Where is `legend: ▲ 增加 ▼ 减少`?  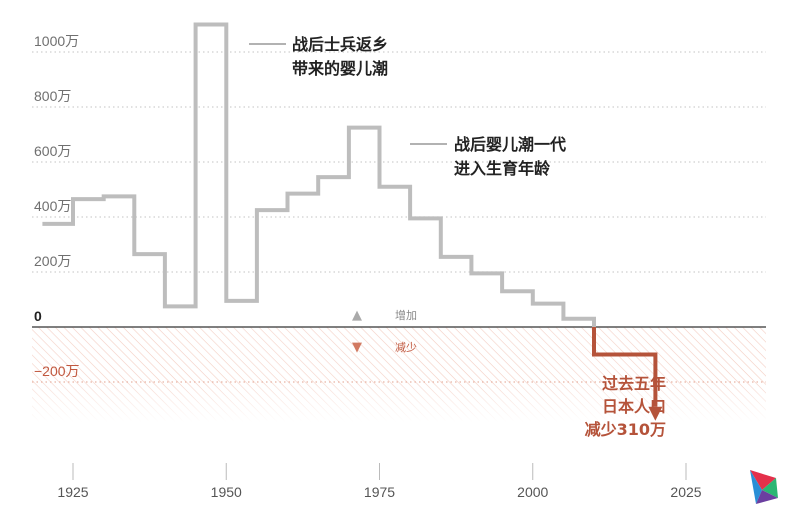
legend: ▲ 增加 ▼ 减少 is located at coordinates (384, 331).